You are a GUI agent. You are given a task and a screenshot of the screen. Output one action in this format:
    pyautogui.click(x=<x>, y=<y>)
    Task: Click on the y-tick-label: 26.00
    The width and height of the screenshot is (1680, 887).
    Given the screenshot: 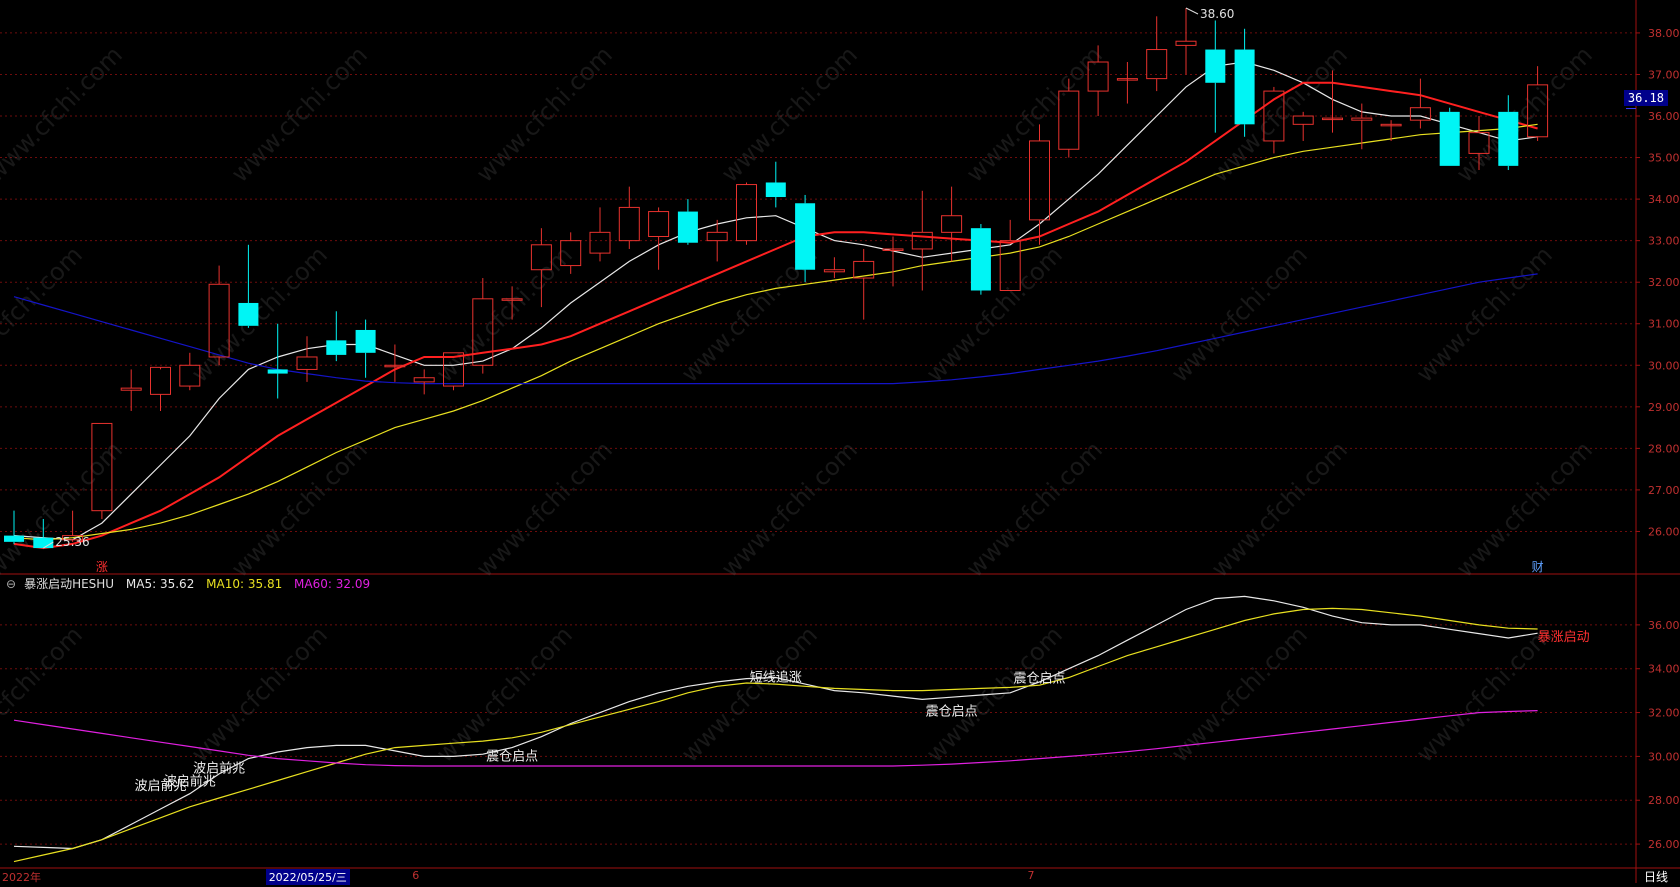 What is the action you would take?
    pyautogui.click(x=1664, y=531)
    